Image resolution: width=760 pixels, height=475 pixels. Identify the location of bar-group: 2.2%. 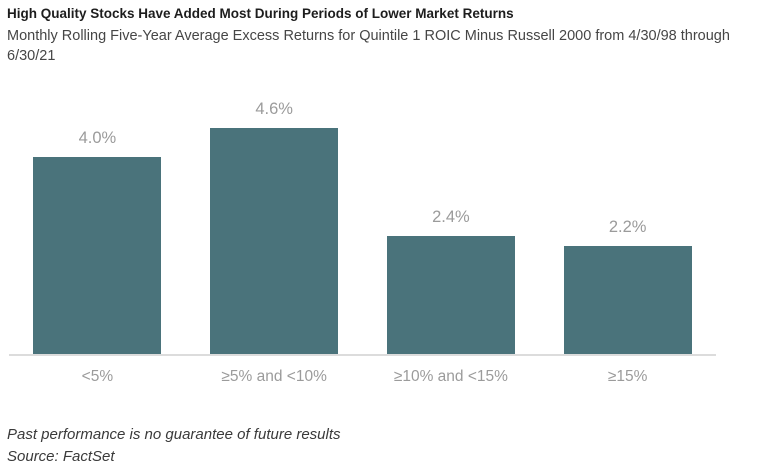
(627, 286).